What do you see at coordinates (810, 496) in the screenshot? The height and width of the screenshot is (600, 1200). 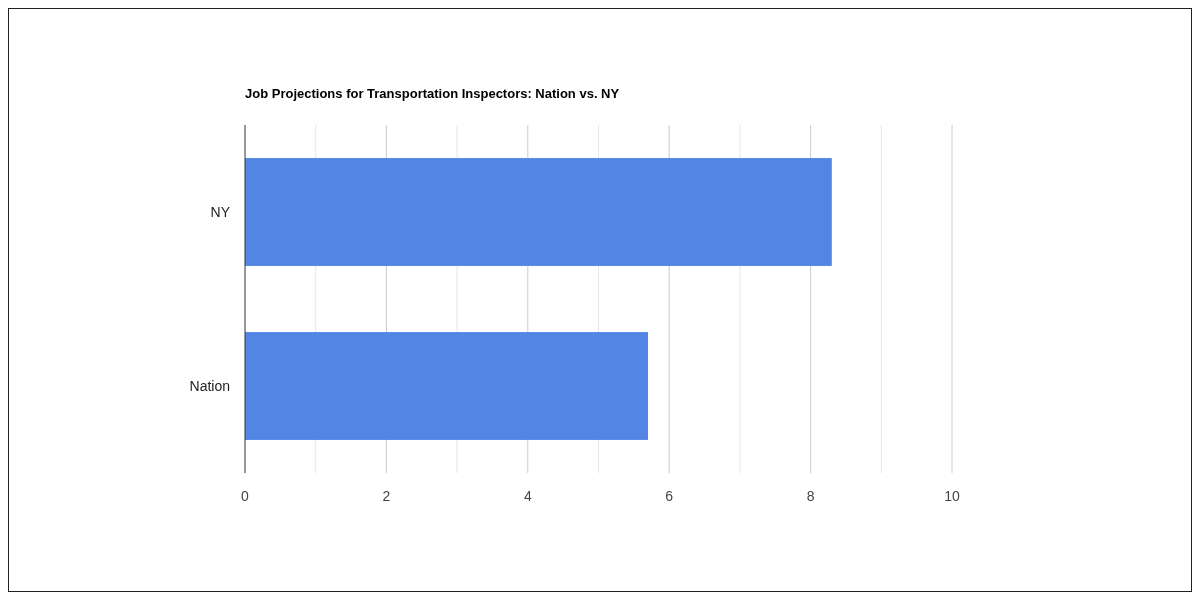 I see `x-tick-label: 8` at bounding box center [810, 496].